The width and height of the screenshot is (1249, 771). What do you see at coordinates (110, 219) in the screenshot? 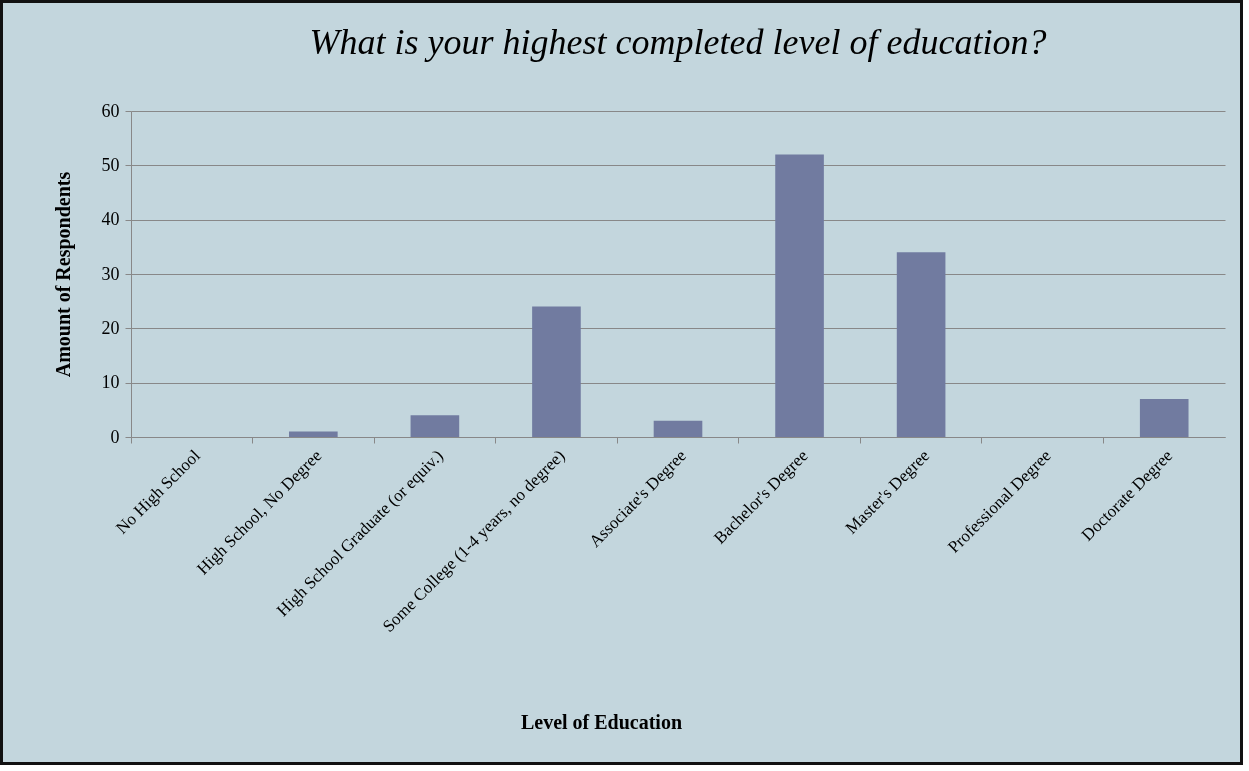
I see `y-tick-label: 40` at bounding box center [110, 219].